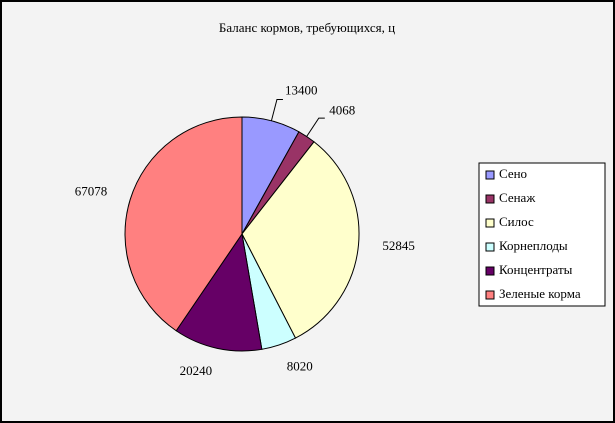 This screenshot has width=615, height=423. I want to click on data-label: 20240, so click(196, 370).